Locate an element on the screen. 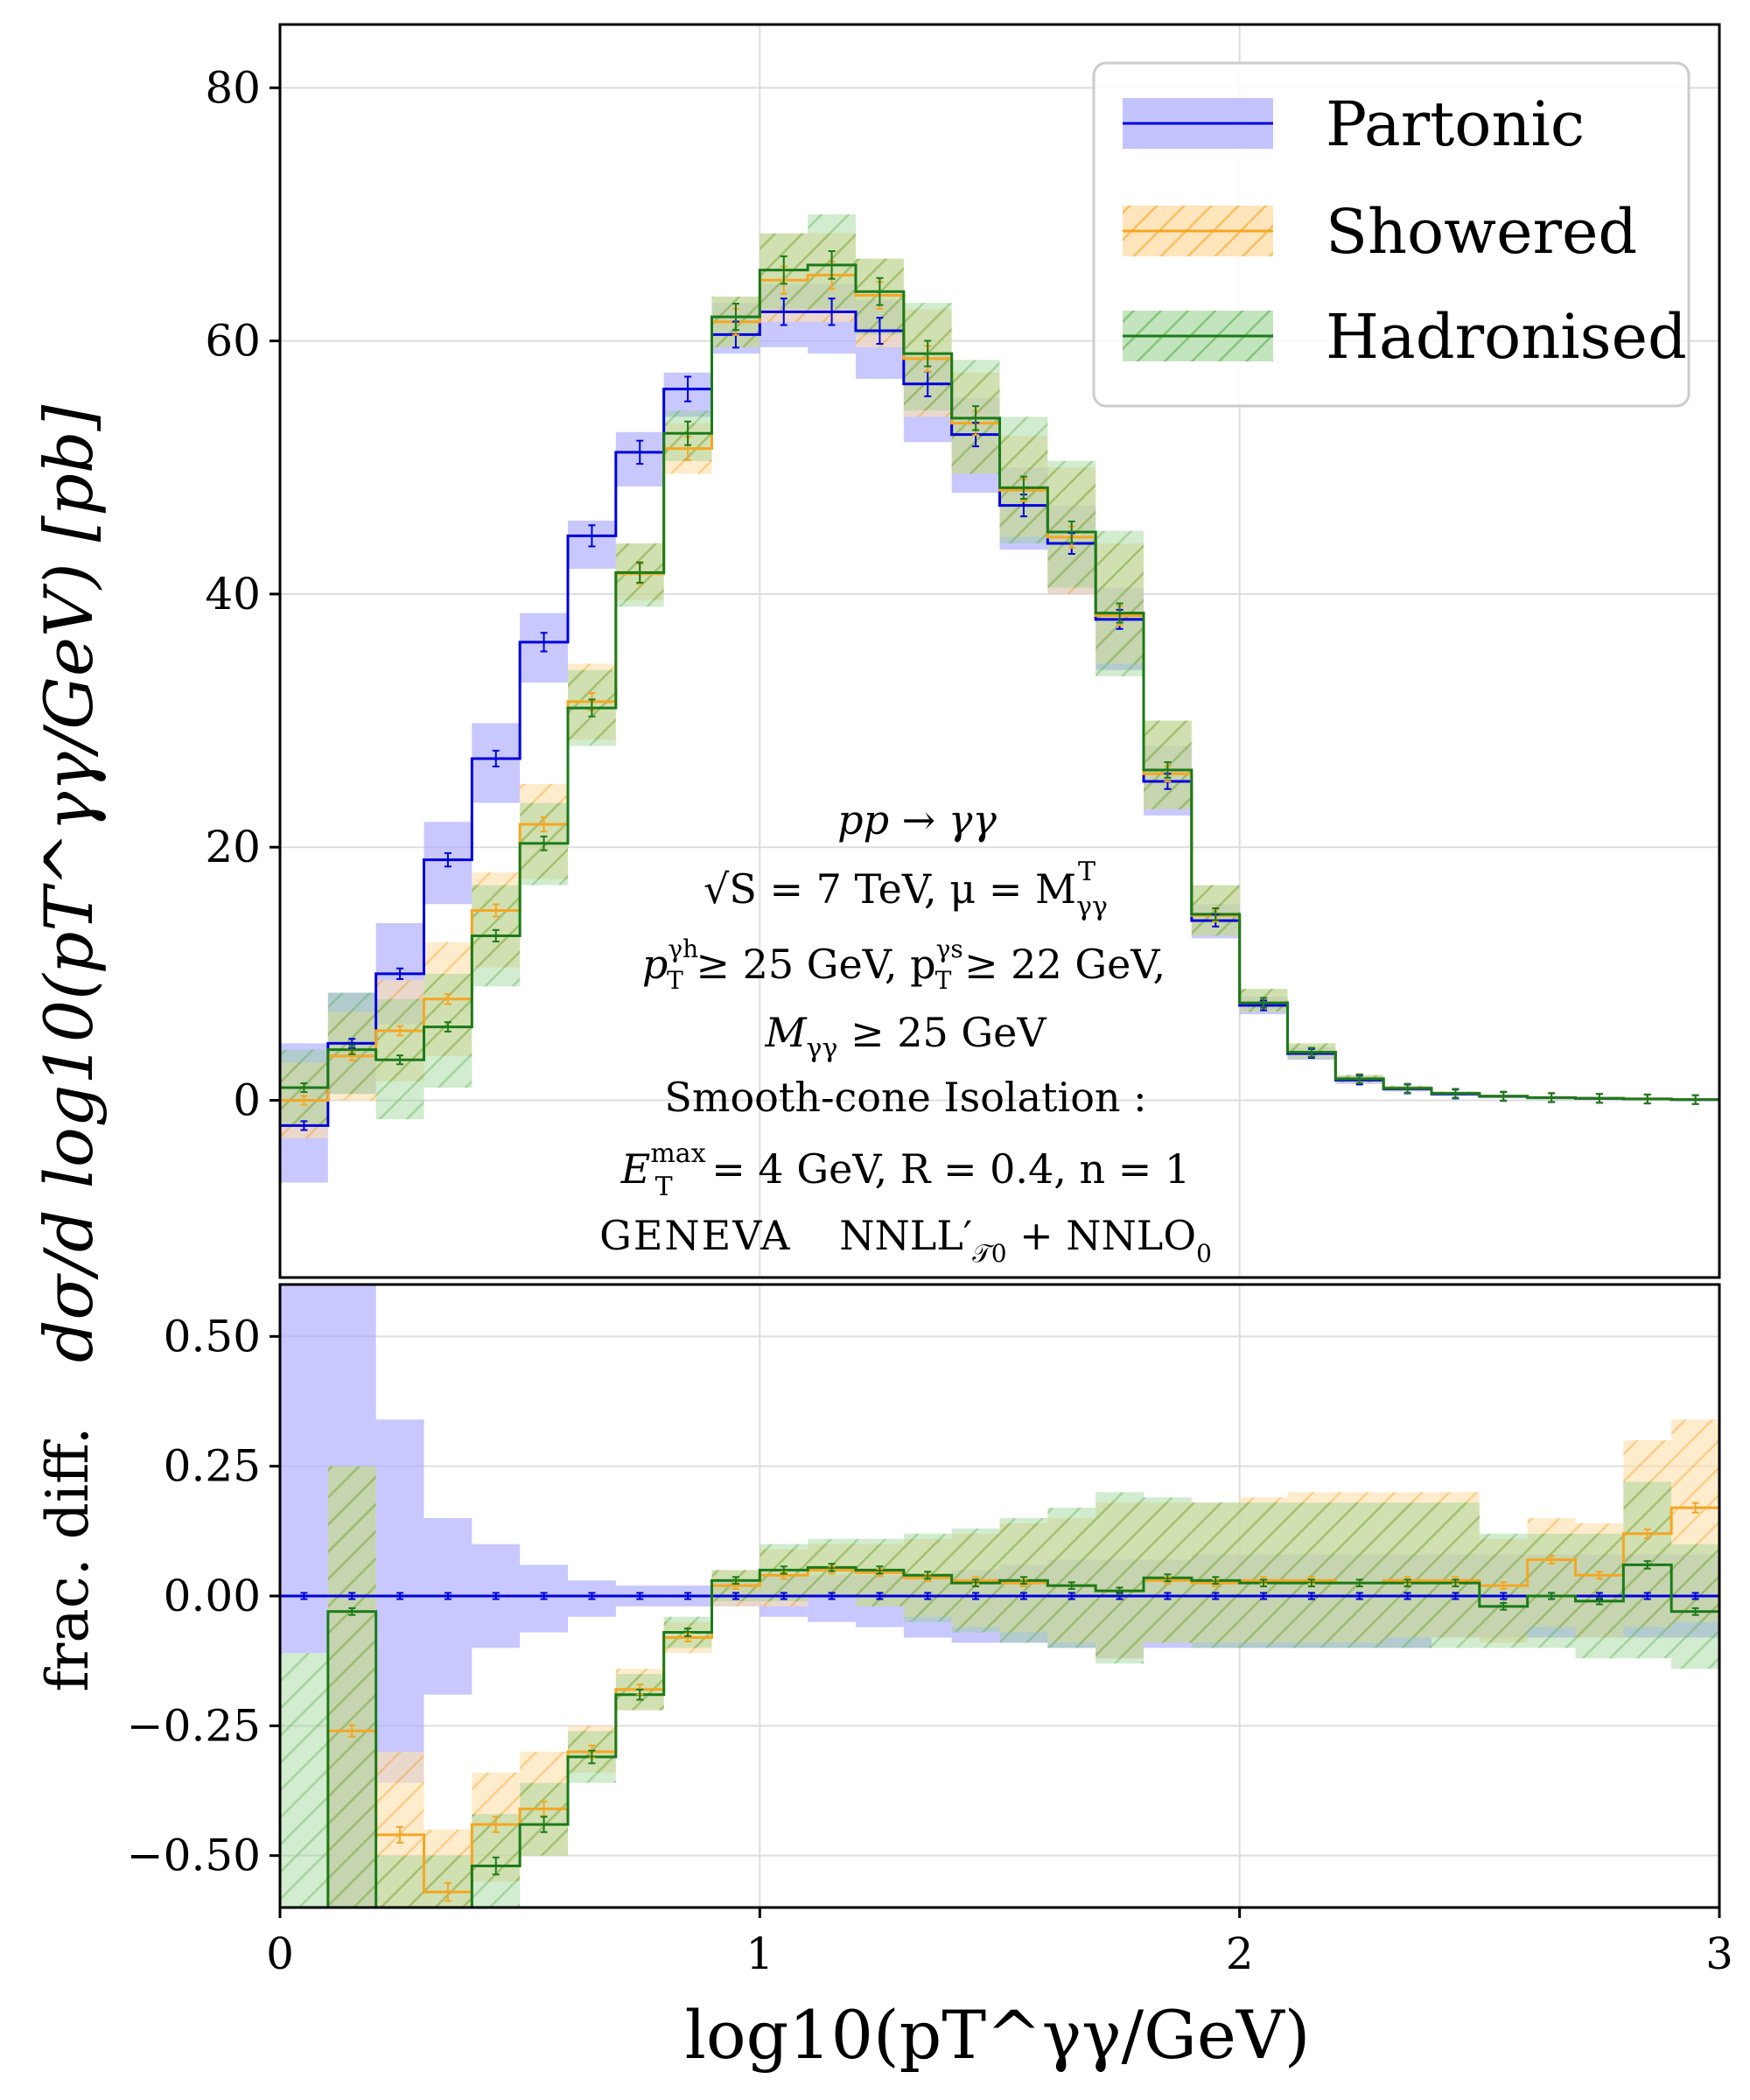 The height and width of the screenshot is (2100, 1750). annotation-energy: √S = 7 TeV, μ = Mγγ T is located at coordinates (906, 889).